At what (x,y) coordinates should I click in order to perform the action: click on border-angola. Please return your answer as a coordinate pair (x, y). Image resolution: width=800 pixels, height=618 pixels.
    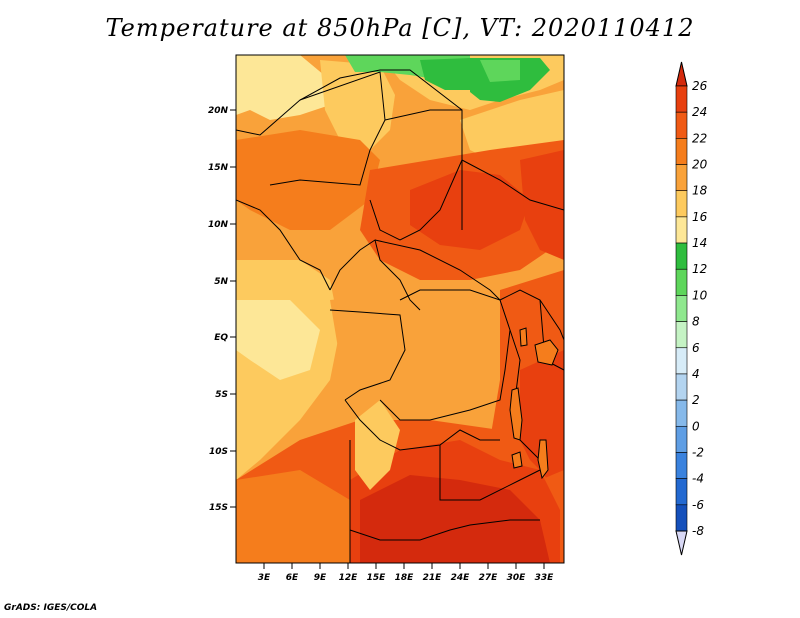
    Looking at the image, I should click on (422, 425).